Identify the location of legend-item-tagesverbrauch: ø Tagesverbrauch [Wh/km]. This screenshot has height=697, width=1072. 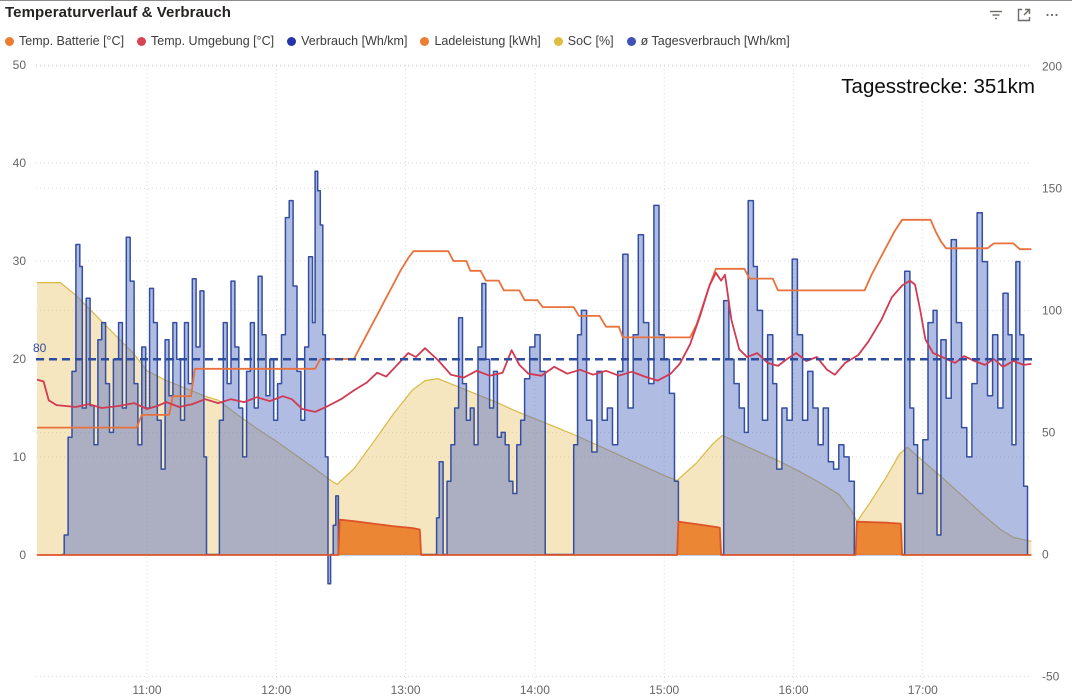
(708, 41).